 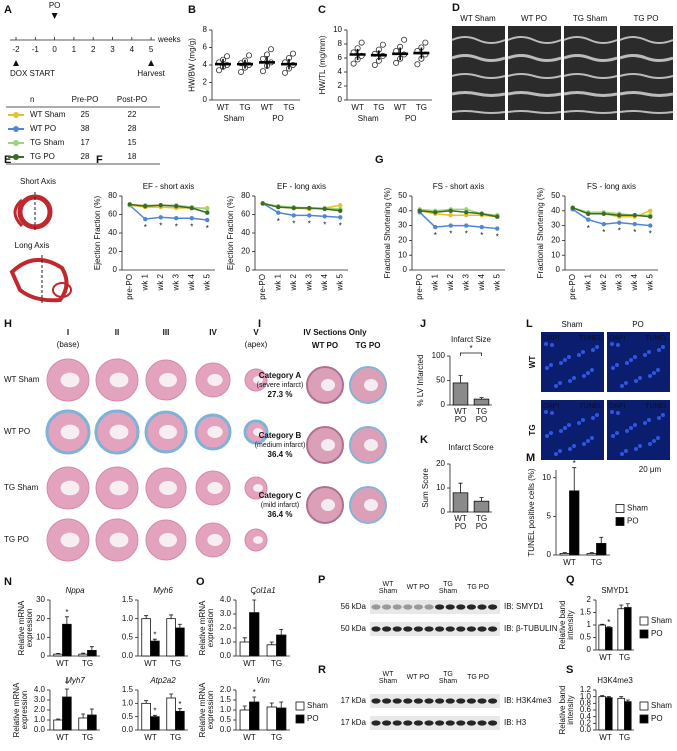 I want to click on y-tick-label: 8, so click(x=340, y=43).